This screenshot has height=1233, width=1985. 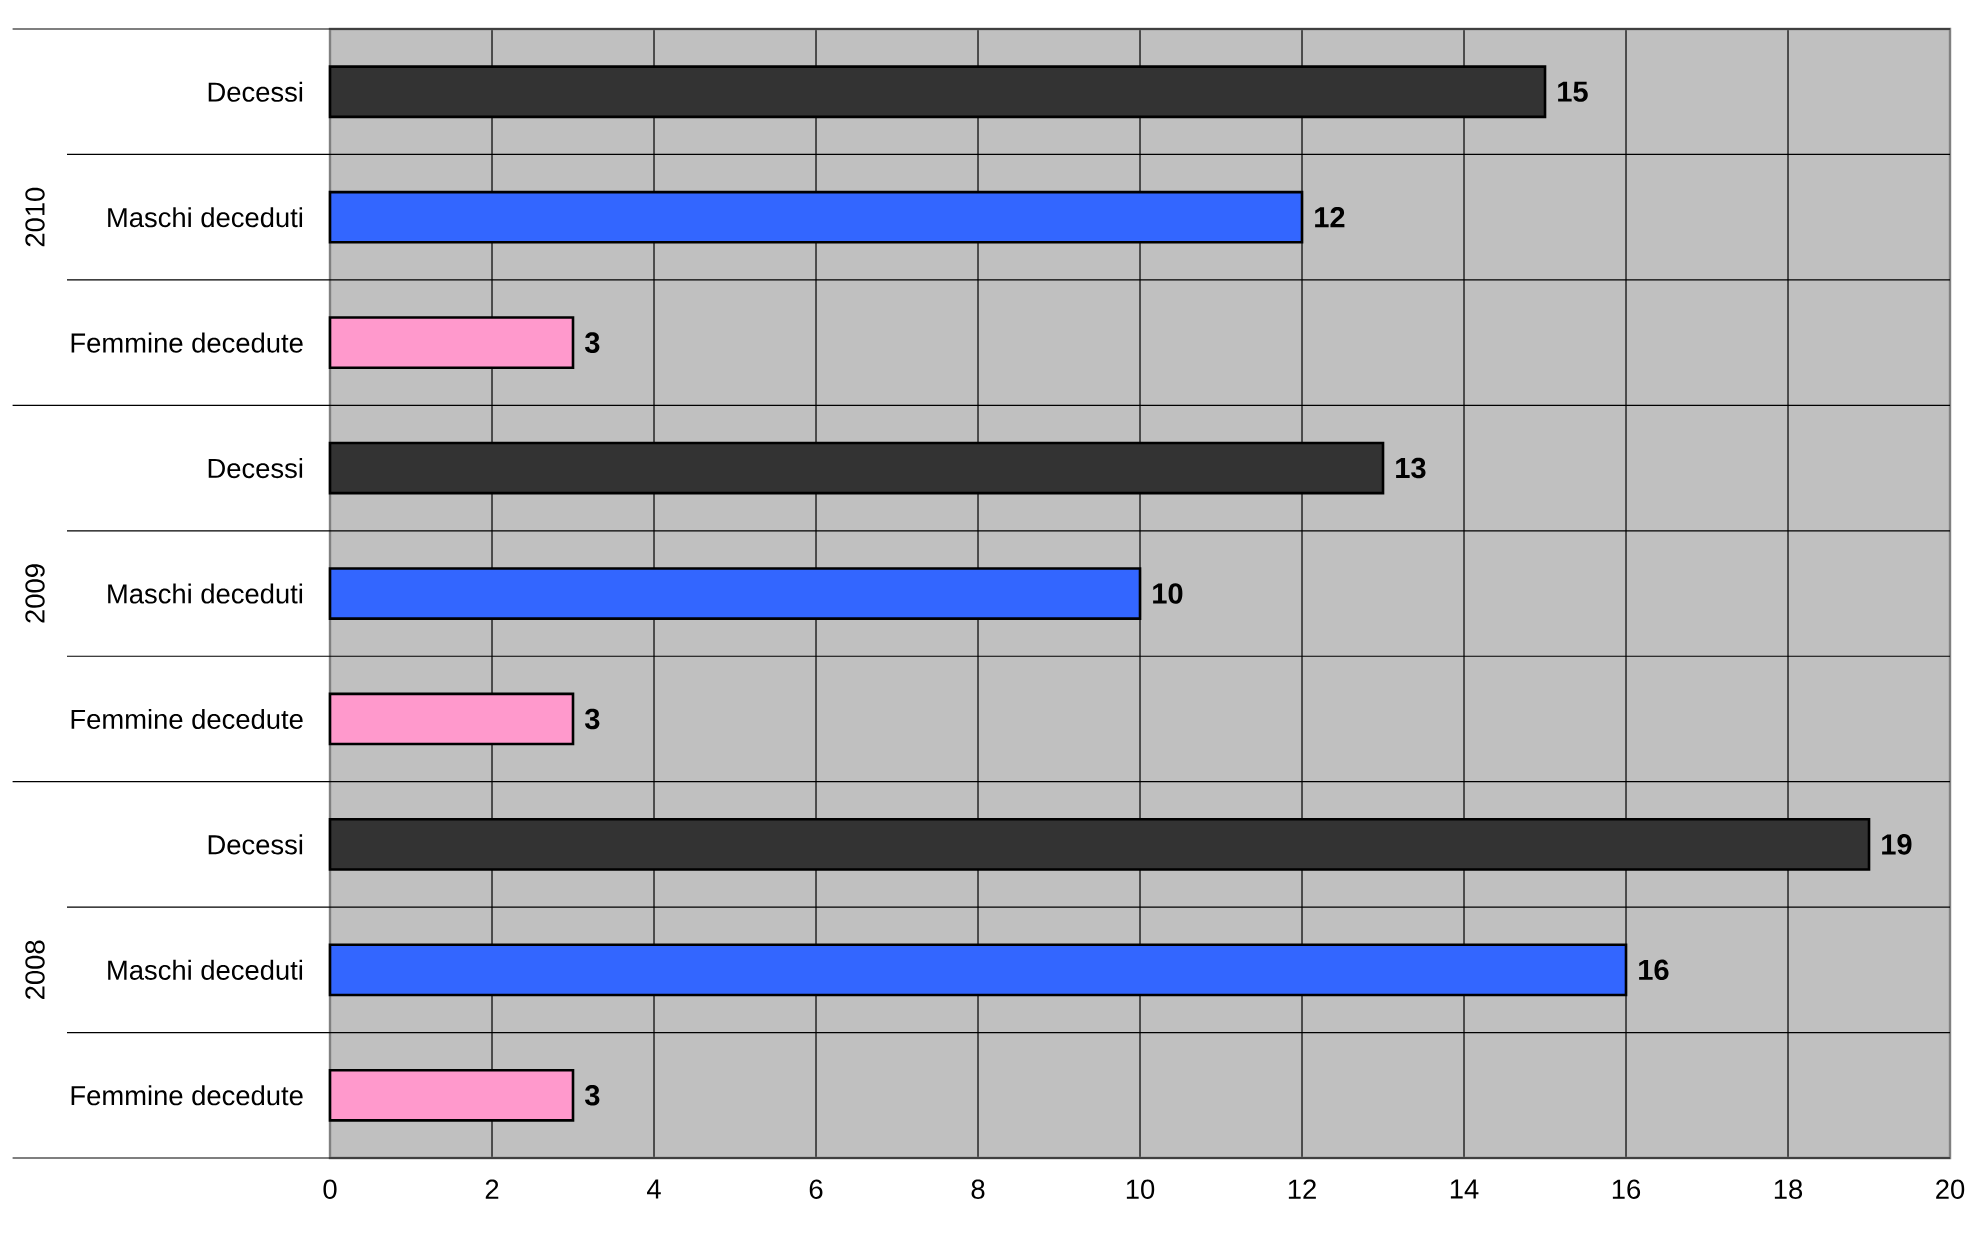 What do you see at coordinates (1330, 217) in the screenshot?
I see `data-label: 12` at bounding box center [1330, 217].